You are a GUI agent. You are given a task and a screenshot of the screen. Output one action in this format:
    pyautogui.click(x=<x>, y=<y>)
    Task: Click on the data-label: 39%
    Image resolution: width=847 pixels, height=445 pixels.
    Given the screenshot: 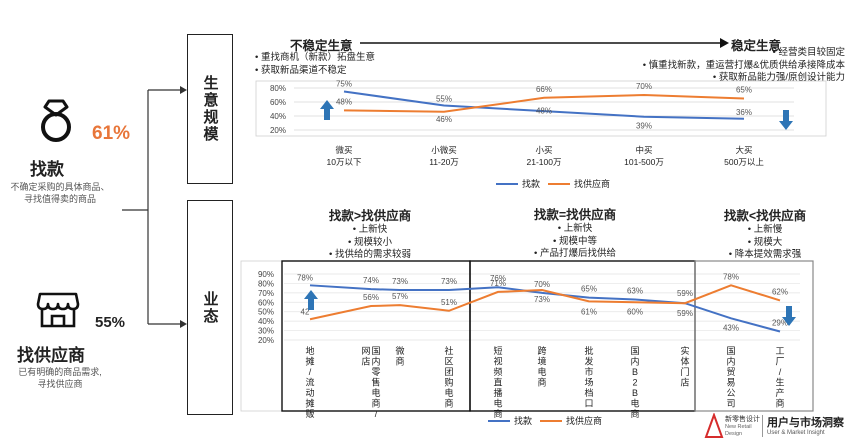 What is the action you would take?
    pyautogui.click(x=644, y=126)
    